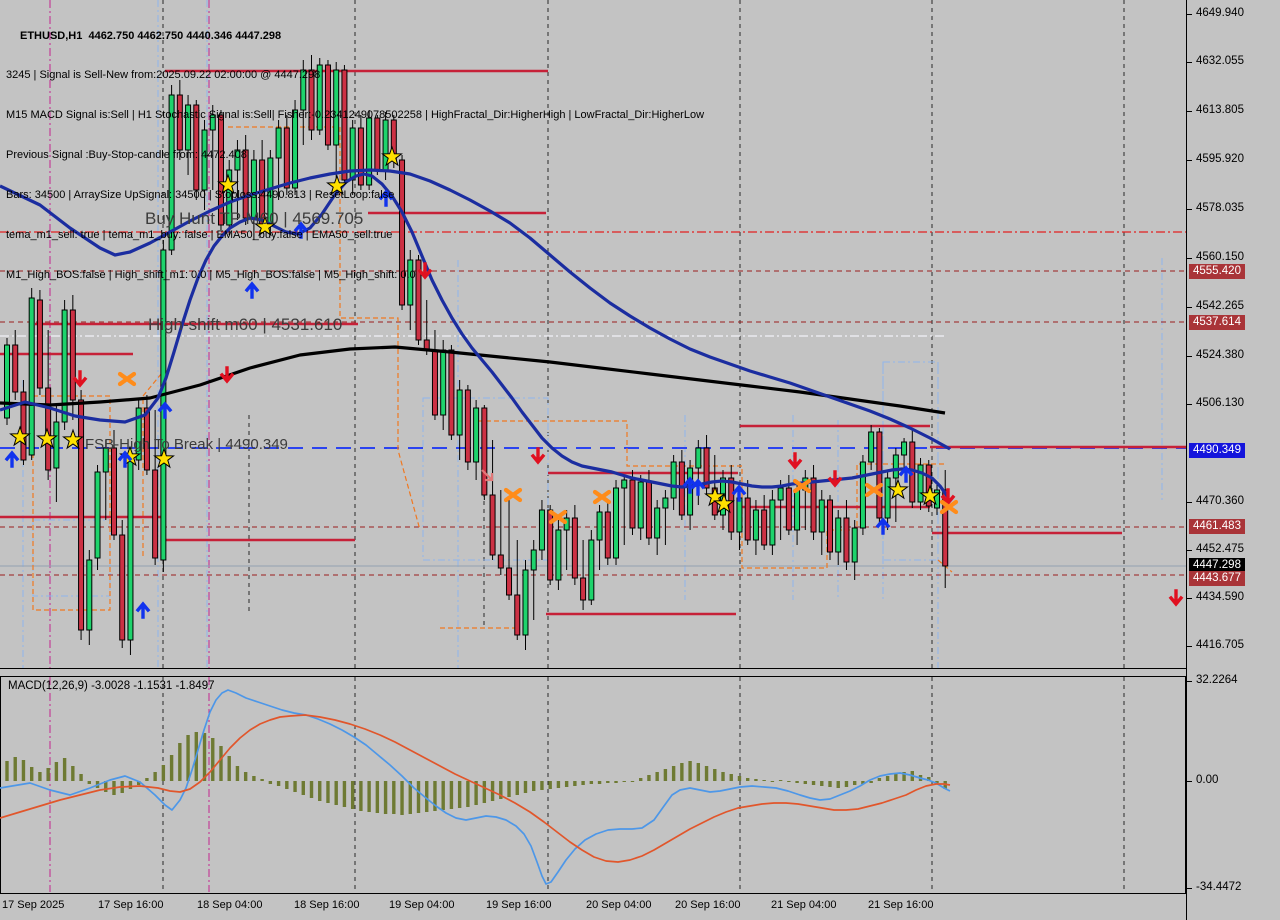 The width and height of the screenshot is (1280, 920). I want to click on time-axis-label: 21 Sep 16:00, so click(901, 905).